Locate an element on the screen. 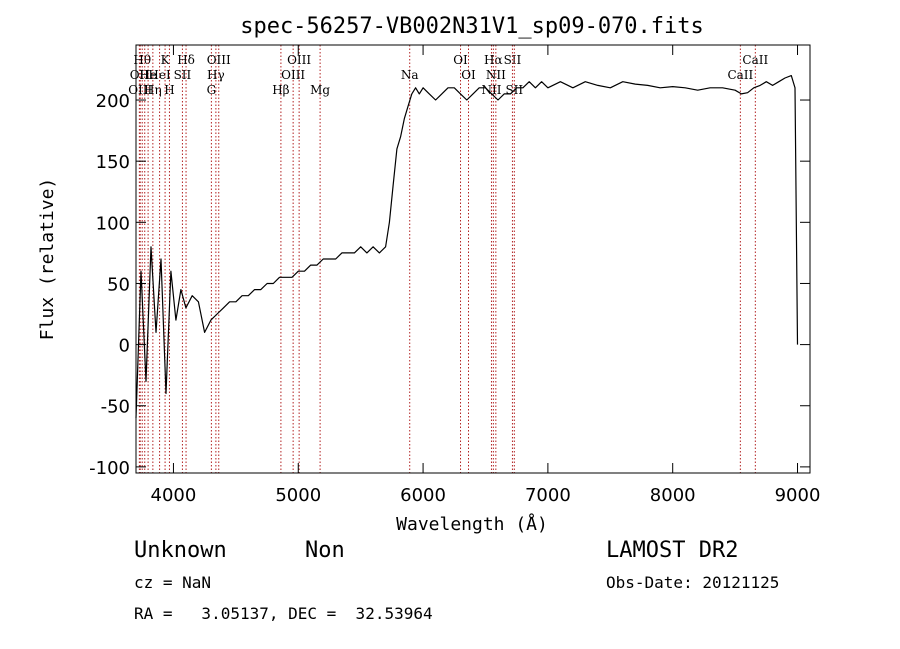 This screenshot has height=649, width=900. spectral-line-label: Hη is located at coordinates (153, 90).